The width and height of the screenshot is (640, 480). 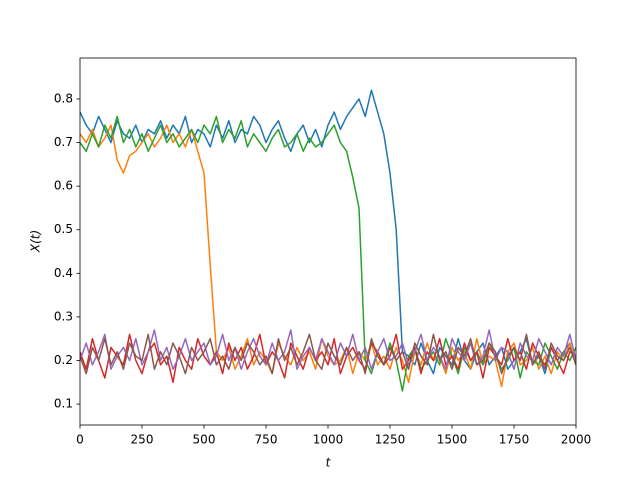 I want to click on x-tick-label: 250, so click(x=142, y=440).